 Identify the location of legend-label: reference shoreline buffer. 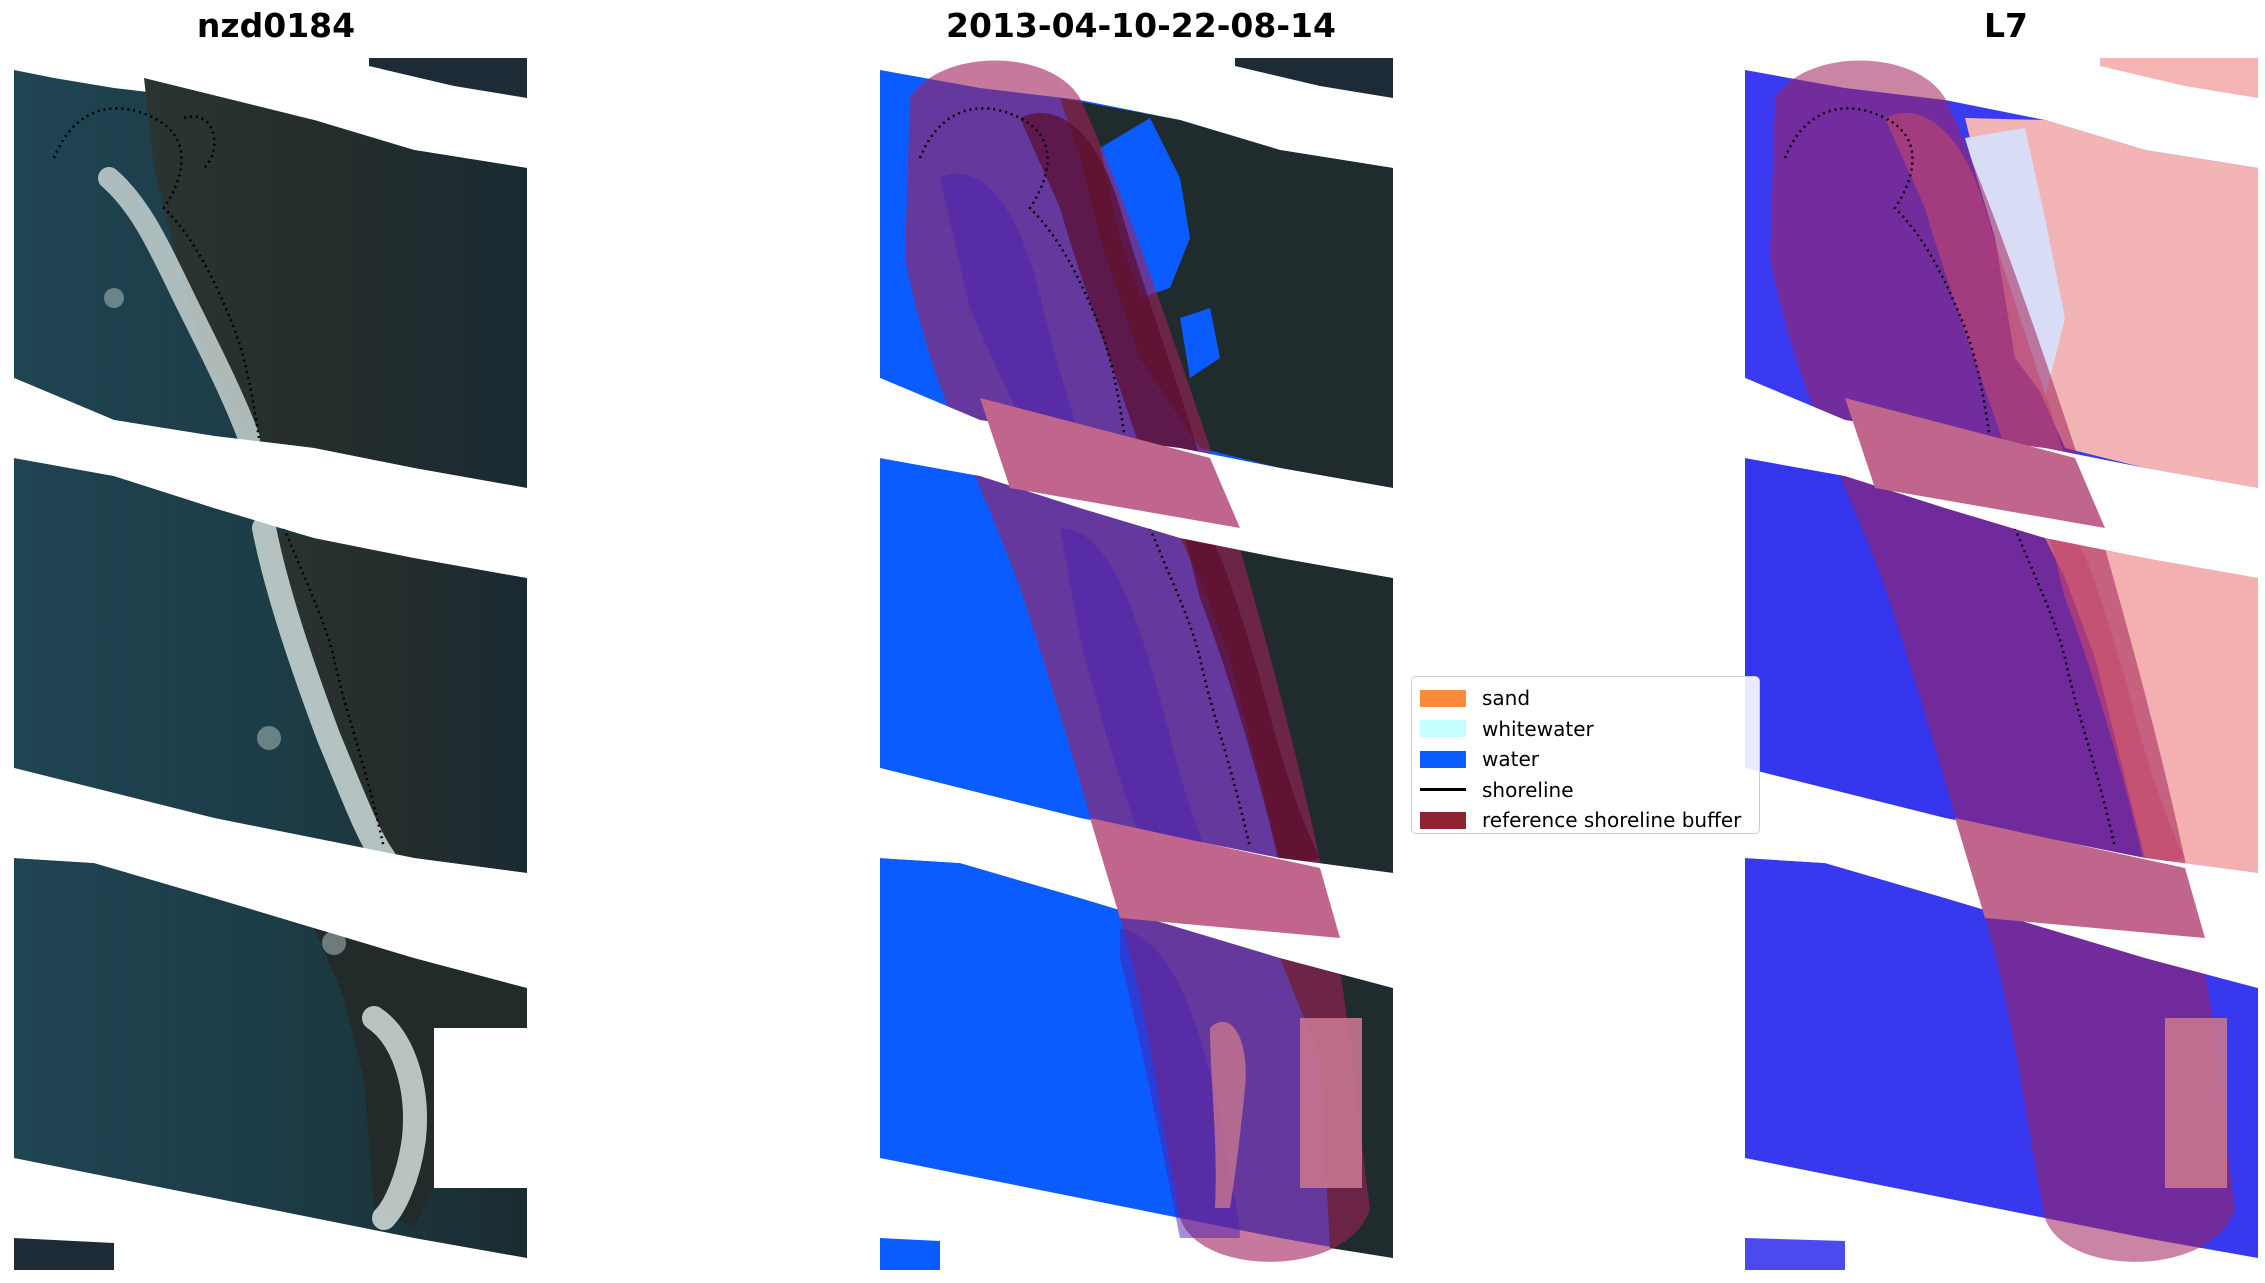
(1612, 820).